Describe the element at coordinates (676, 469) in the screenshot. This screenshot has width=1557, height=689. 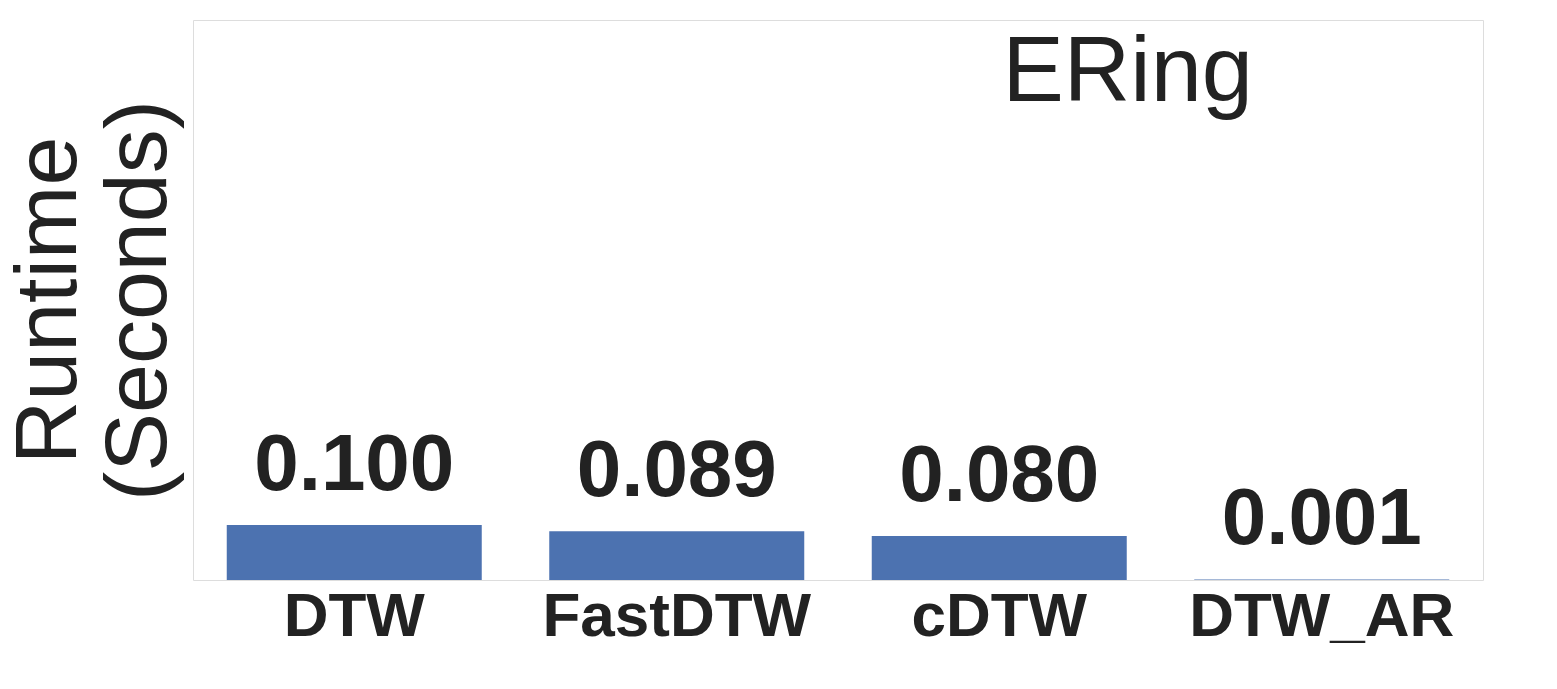
I see `data-label: 0.089` at that location.